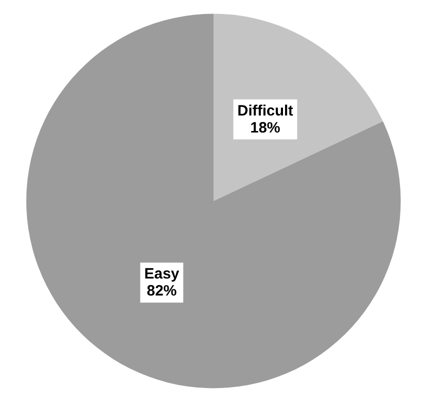 The height and width of the screenshot is (402, 427). What do you see at coordinates (161, 291) in the screenshot?
I see `data-label: 82%` at bounding box center [161, 291].